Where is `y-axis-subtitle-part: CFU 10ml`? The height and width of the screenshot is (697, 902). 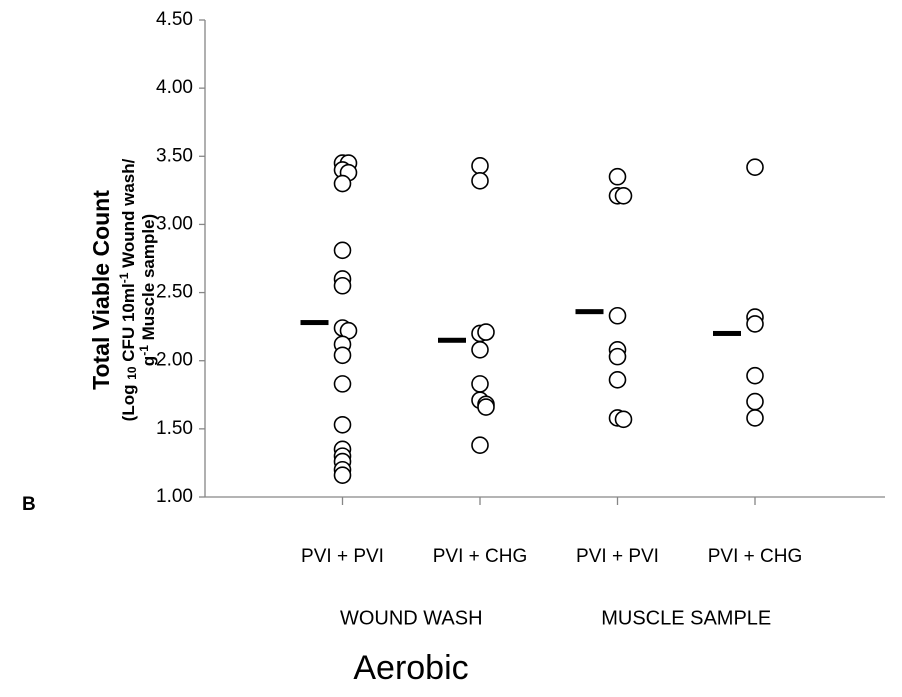
y-axis-subtitle-part: CFU 10ml is located at coordinates (128, 324).